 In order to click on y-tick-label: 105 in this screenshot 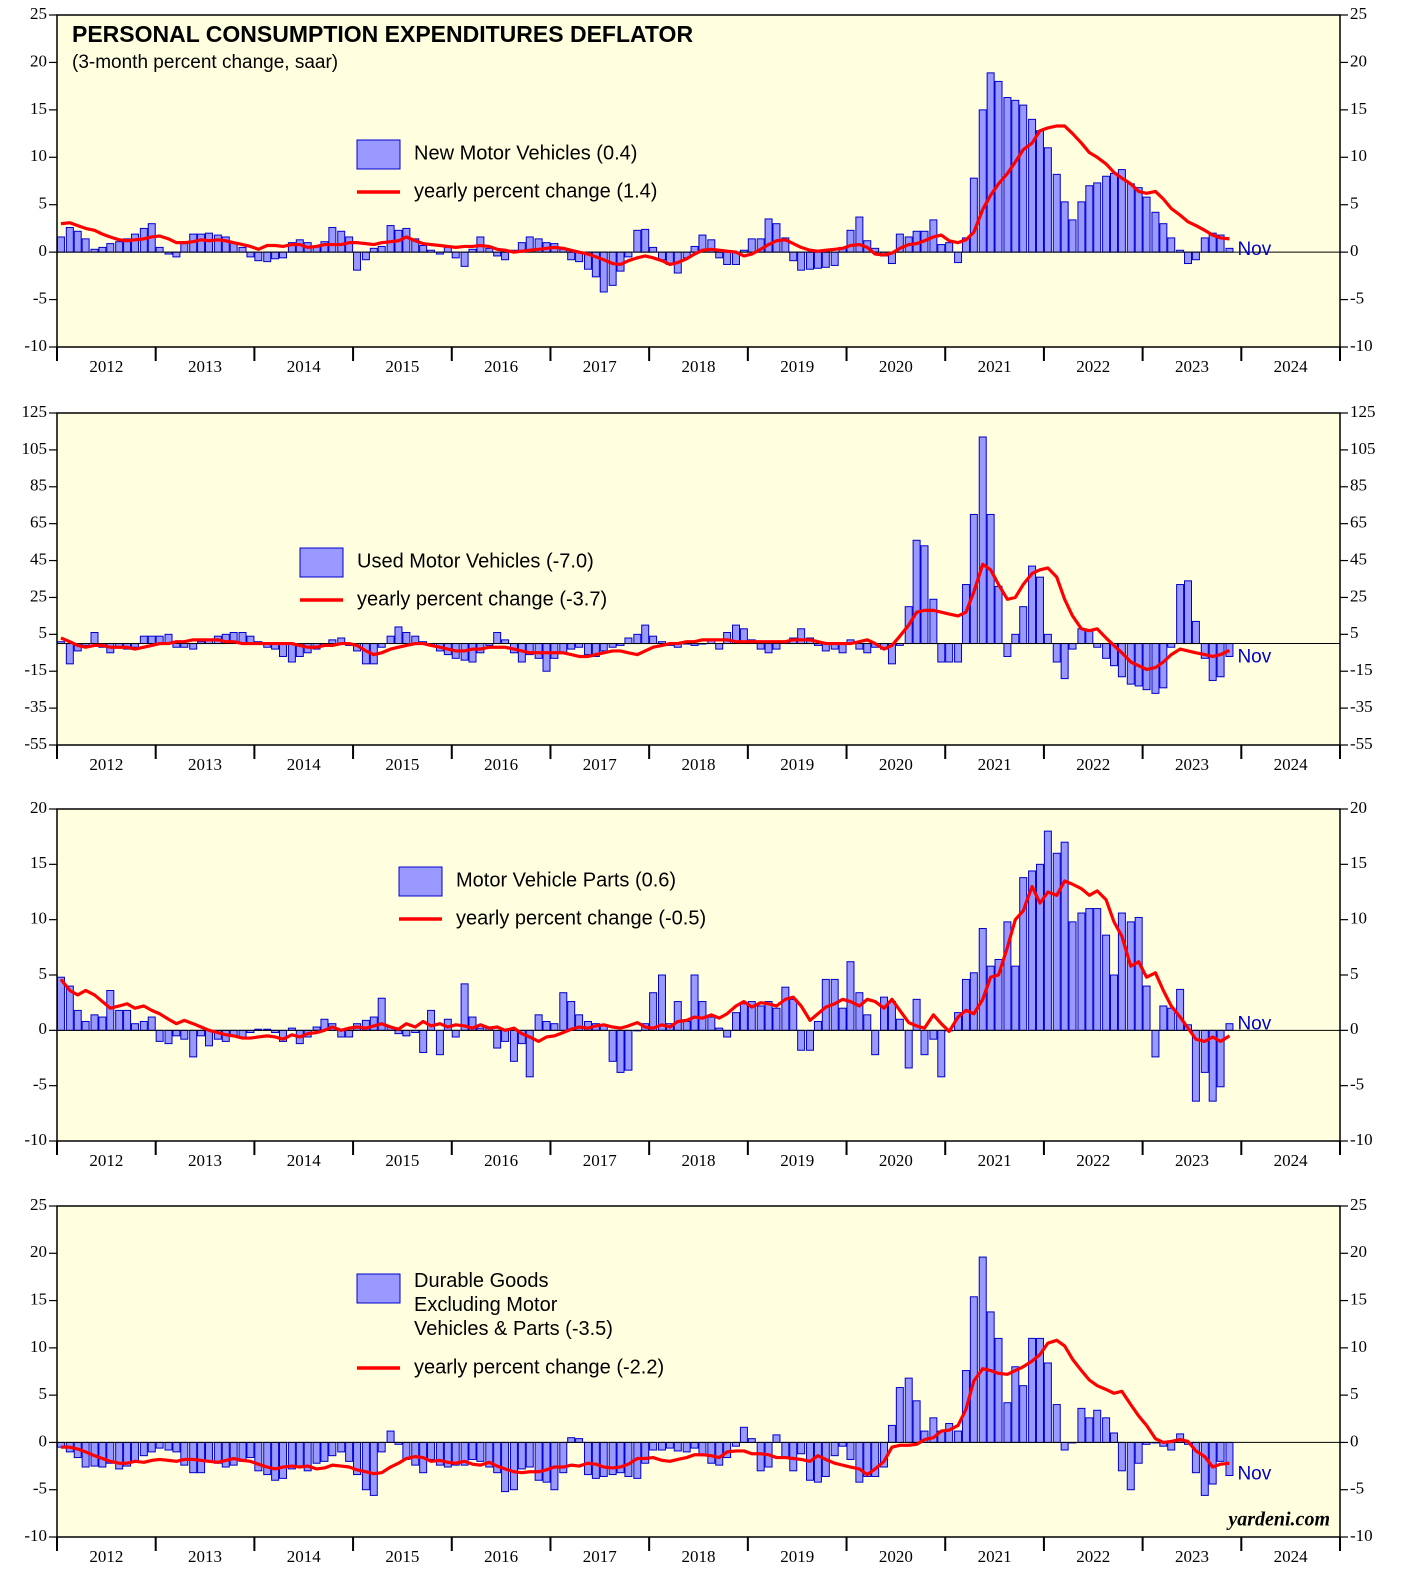, I will do `click(35, 448)`.